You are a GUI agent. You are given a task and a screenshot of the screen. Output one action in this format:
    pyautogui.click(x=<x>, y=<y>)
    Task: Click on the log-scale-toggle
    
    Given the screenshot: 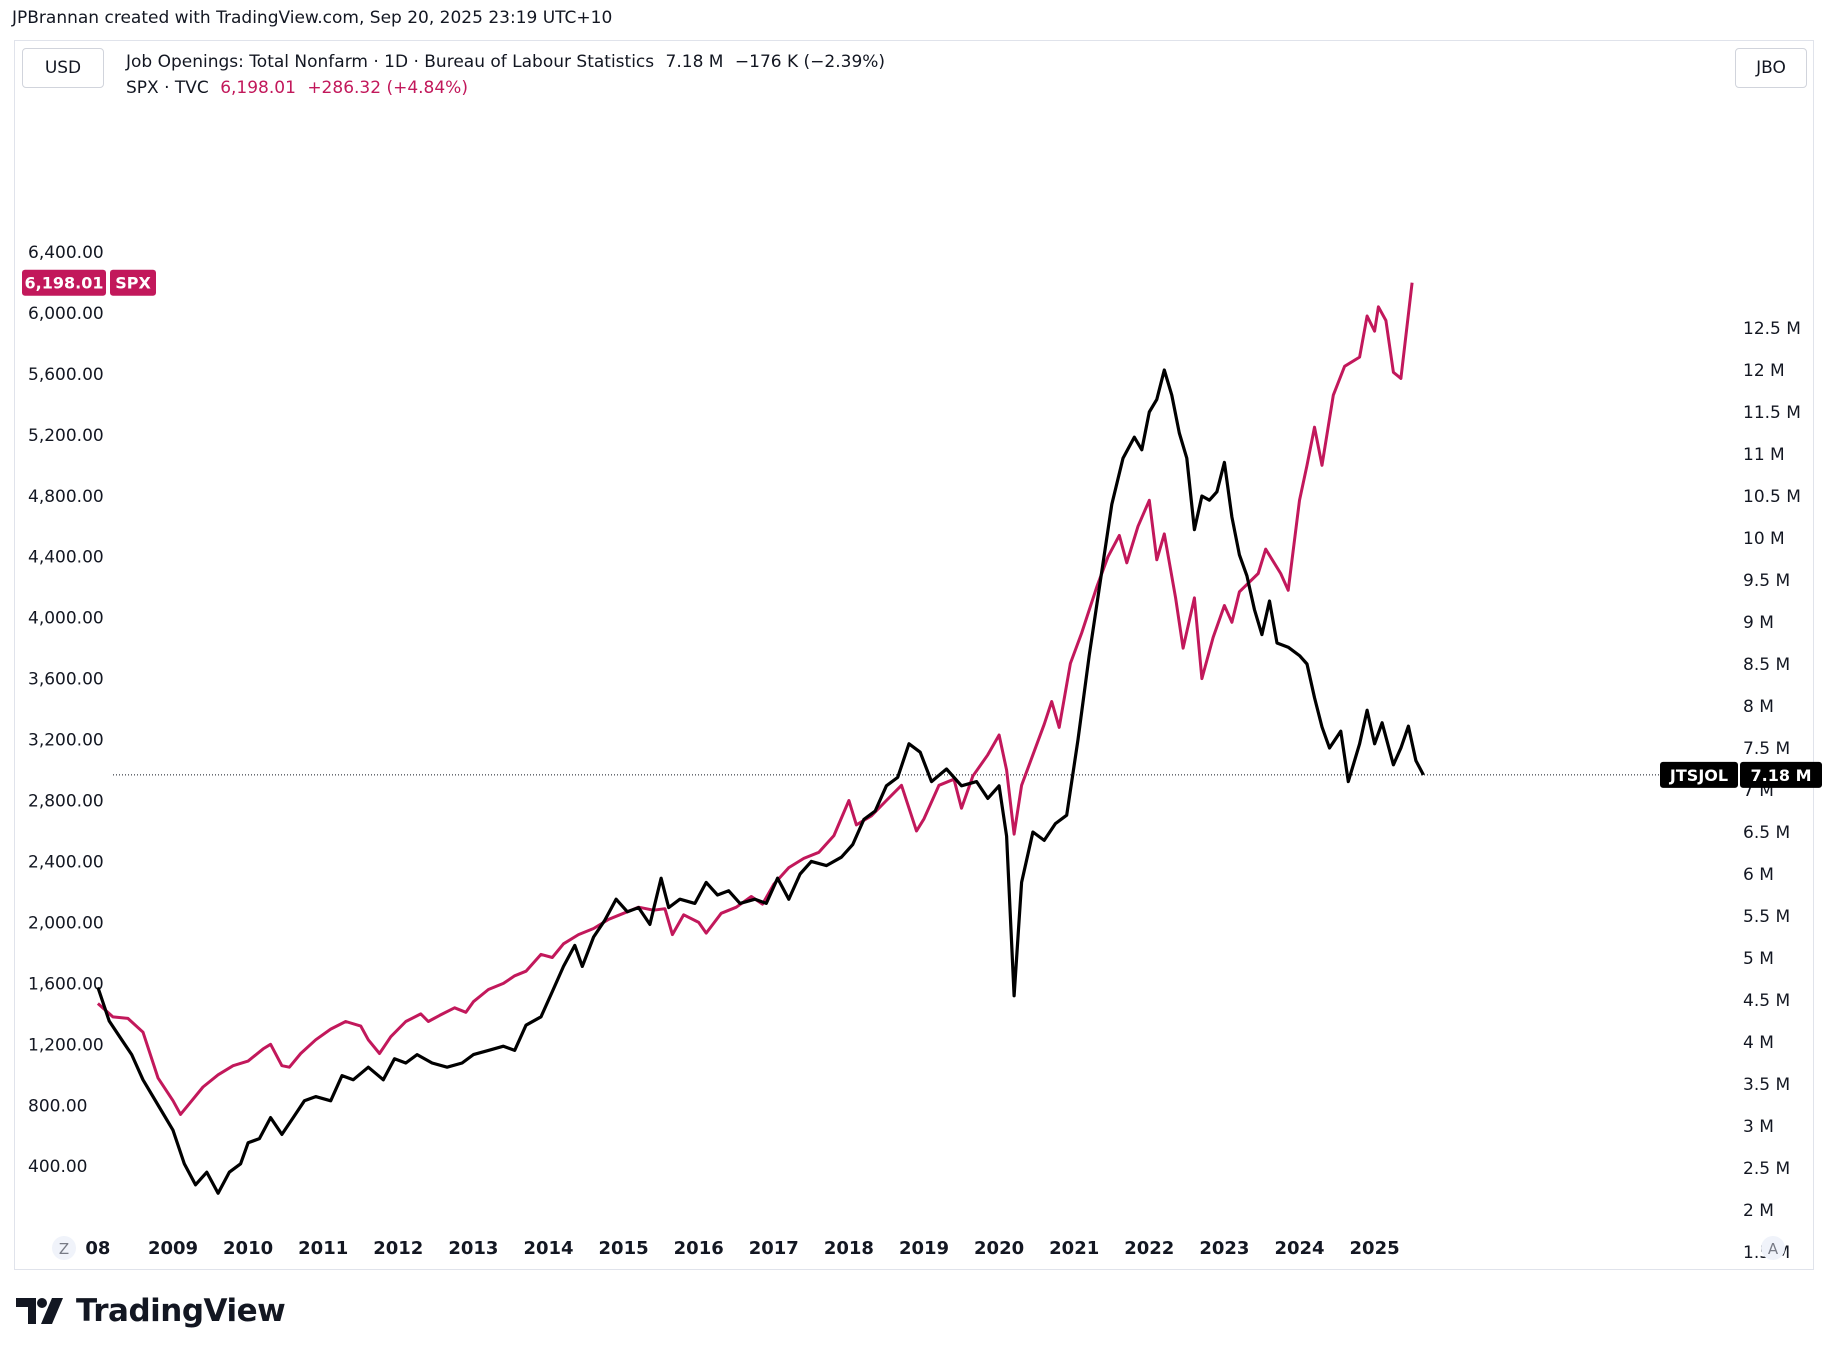 What is the action you would take?
    pyautogui.click(x=64, y=1248)
    